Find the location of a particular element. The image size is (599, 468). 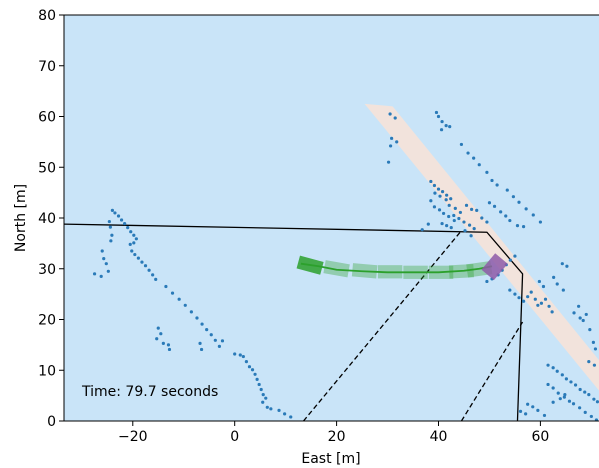

y-tick-label: 80 is located at coordinates (47, 16).